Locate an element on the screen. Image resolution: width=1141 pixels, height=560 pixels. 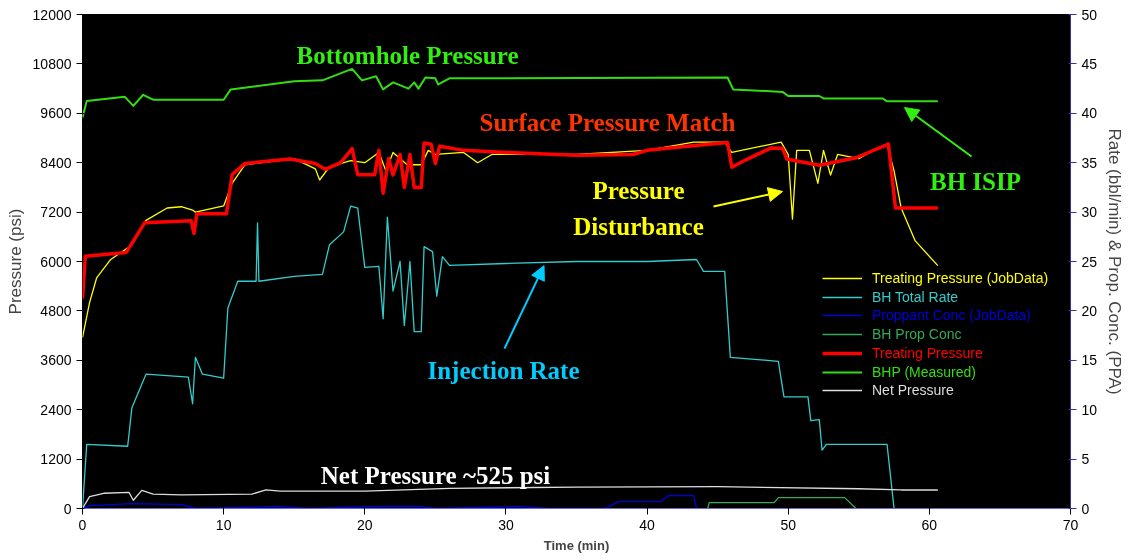
legend-label: BHP (Measured) is located at coordinates (924, 371).